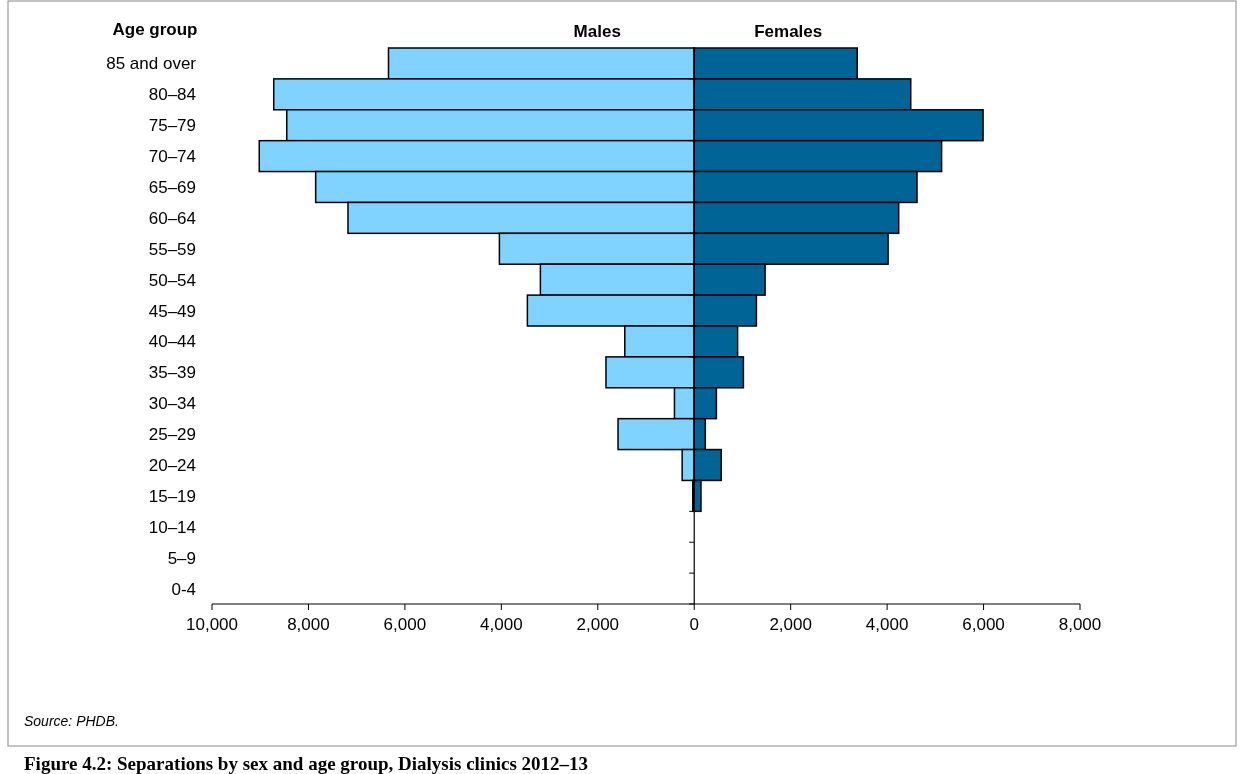 The image size is (1242, 774). I want to click on y-tick-label: 20–24, so click(172, 465).